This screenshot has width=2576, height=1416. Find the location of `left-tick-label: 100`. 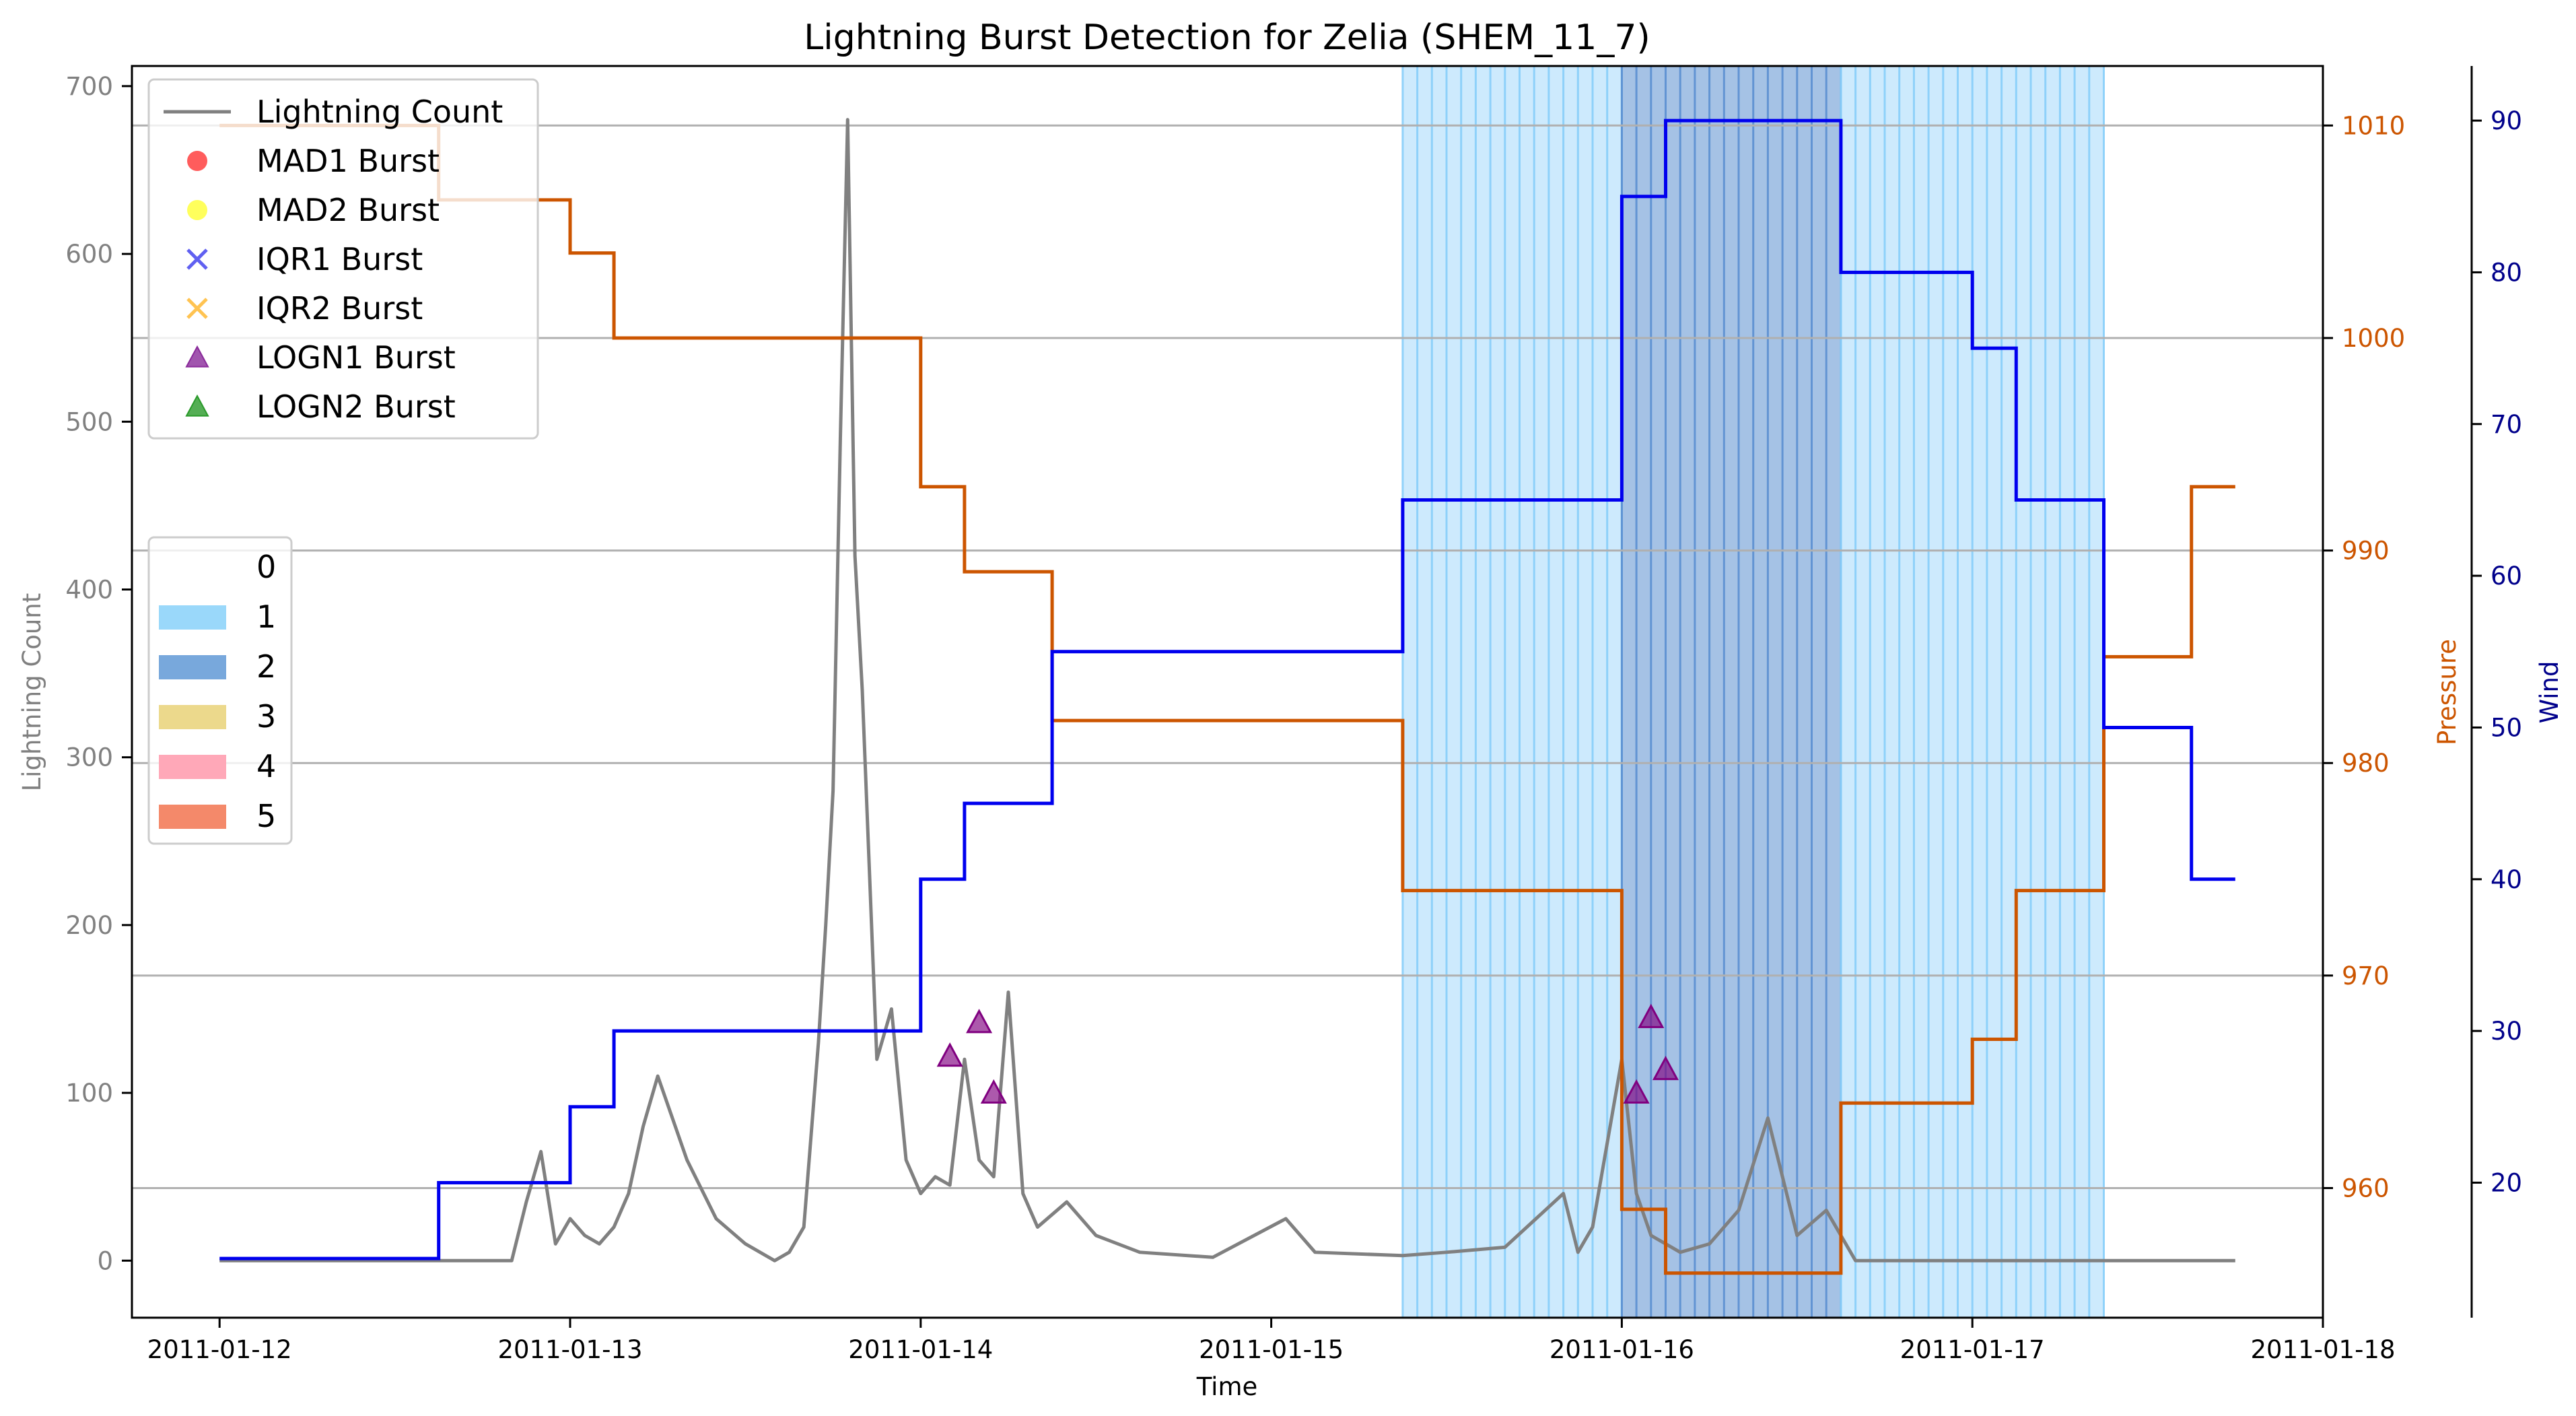

left-tick-label: 100 is located at coordinates (89, 1093).